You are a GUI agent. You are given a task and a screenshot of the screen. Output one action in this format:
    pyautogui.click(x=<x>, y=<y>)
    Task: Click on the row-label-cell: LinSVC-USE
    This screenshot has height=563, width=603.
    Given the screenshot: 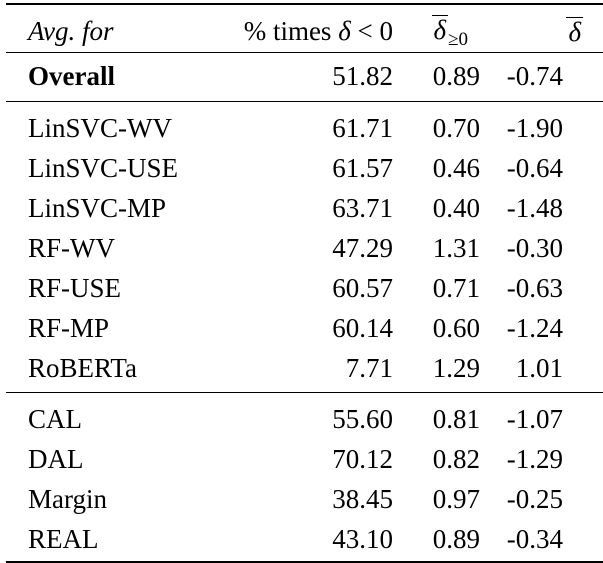 What is the action you would take?
    pyautogui.click(x=103, y=168)
    